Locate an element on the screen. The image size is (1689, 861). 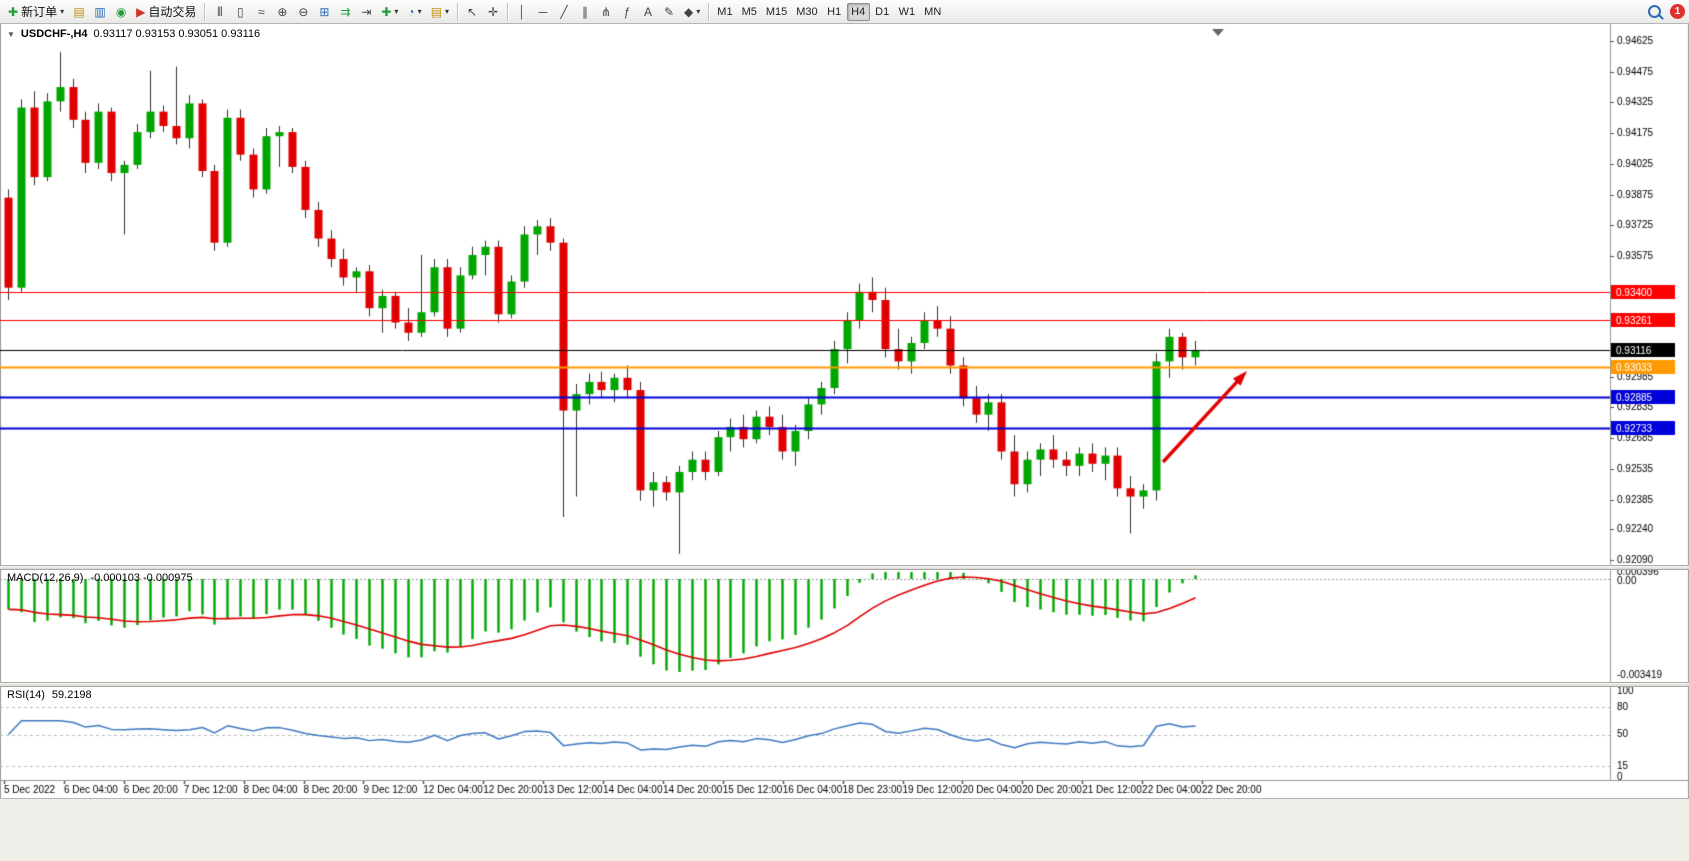
crosshair-button: ✛ is located at coordinates (493, 12).